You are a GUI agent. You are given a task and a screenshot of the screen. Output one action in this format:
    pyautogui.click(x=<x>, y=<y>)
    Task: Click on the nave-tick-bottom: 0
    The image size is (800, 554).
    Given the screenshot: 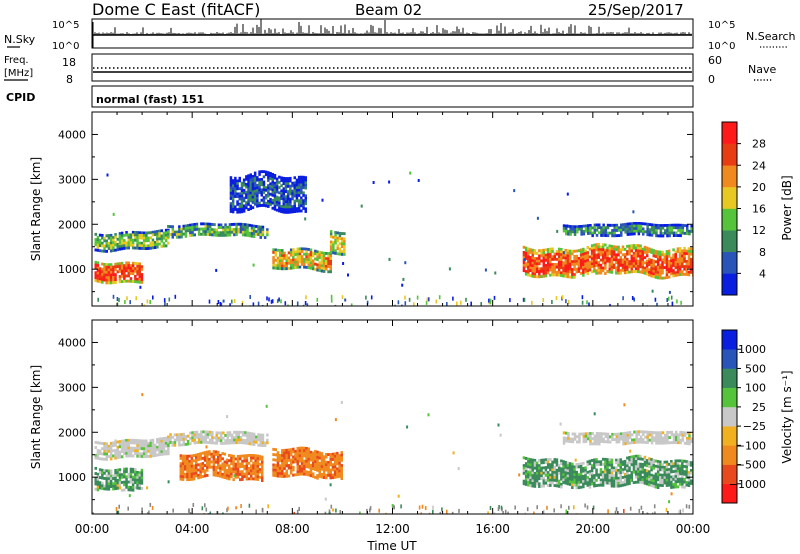 What is the action you would take?
    pyautogui.click(x=711, y=79)
    